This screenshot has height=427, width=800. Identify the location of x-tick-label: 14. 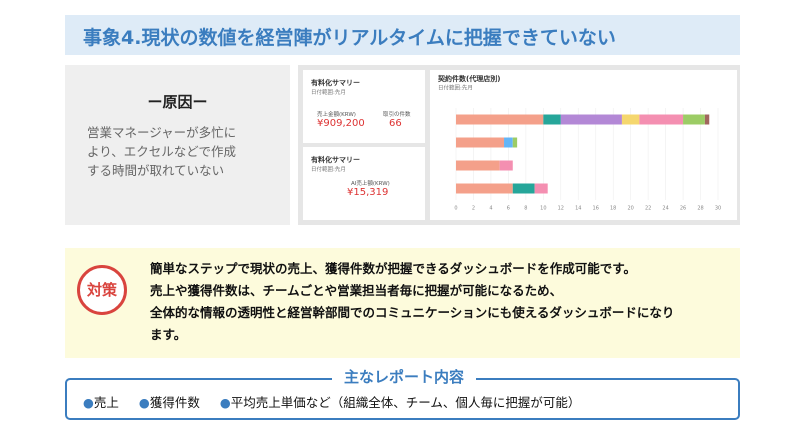
(578, 209).